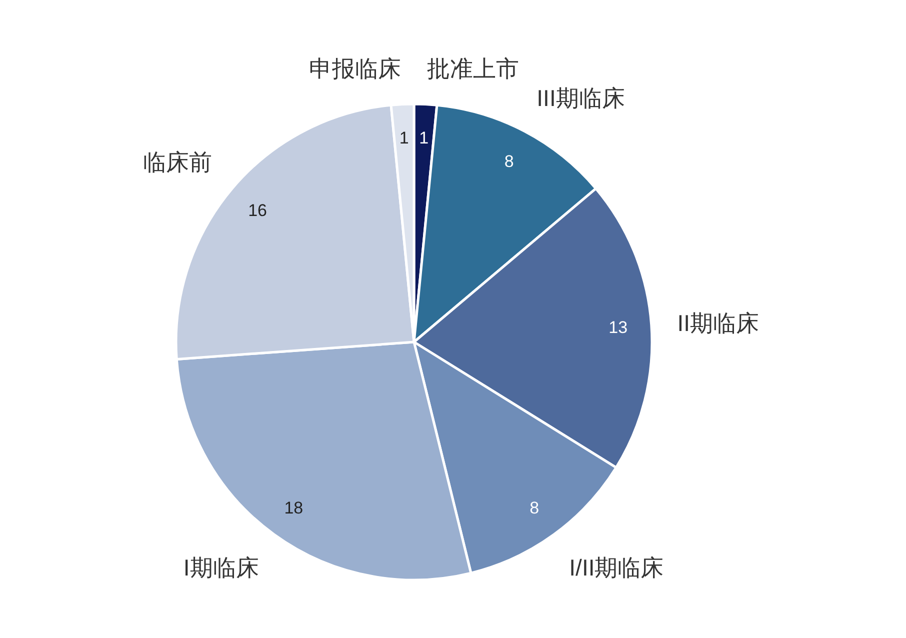  Describe the element at coordinates (718, 323) in the screenshot. I see `slice-label: II期临床` at that location.